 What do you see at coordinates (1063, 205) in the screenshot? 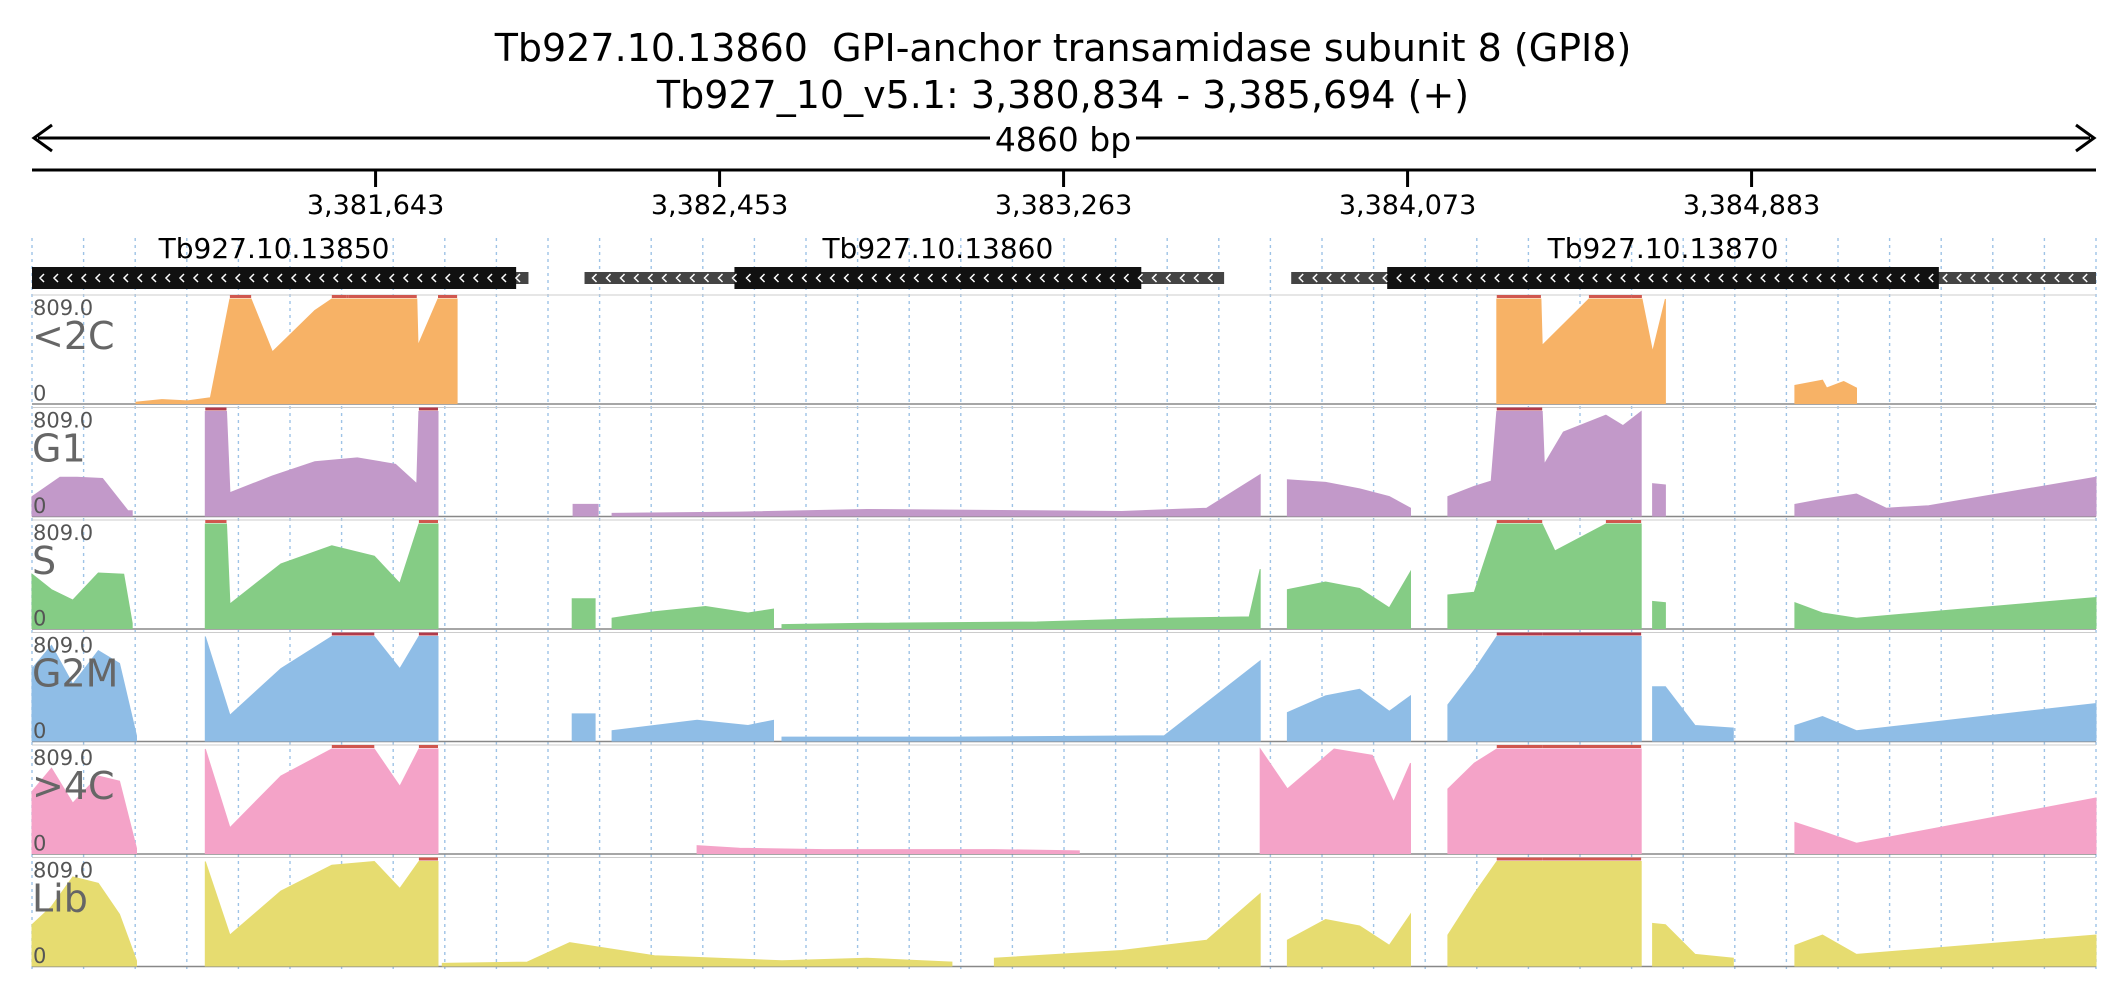
I see `ruler-tick-label: 3,383,263` at bounding box center [1063, 205].